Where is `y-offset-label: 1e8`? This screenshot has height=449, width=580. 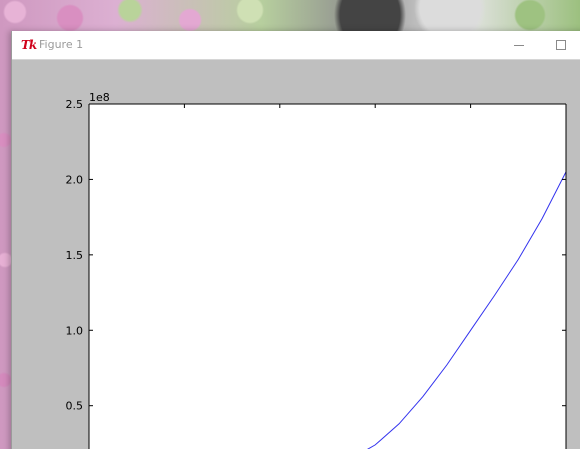
y-offset-label: 1e8 is located at coordinates (99, 97).